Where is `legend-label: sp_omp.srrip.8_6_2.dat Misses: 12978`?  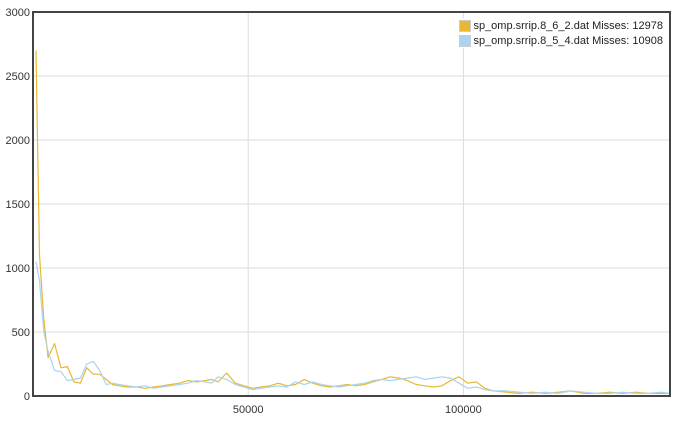
legend-label: sp_omp.srrip.8_6_2.dat Misses: 12978 is located at coordinates (568, 25).